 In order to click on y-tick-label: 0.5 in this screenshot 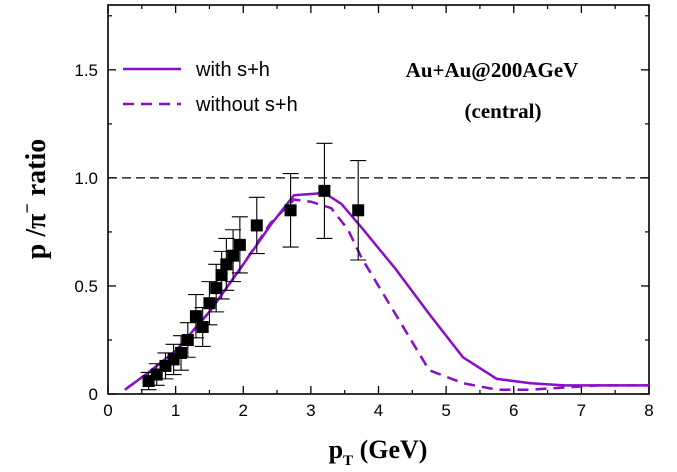, I will do `click(86, 286)`.